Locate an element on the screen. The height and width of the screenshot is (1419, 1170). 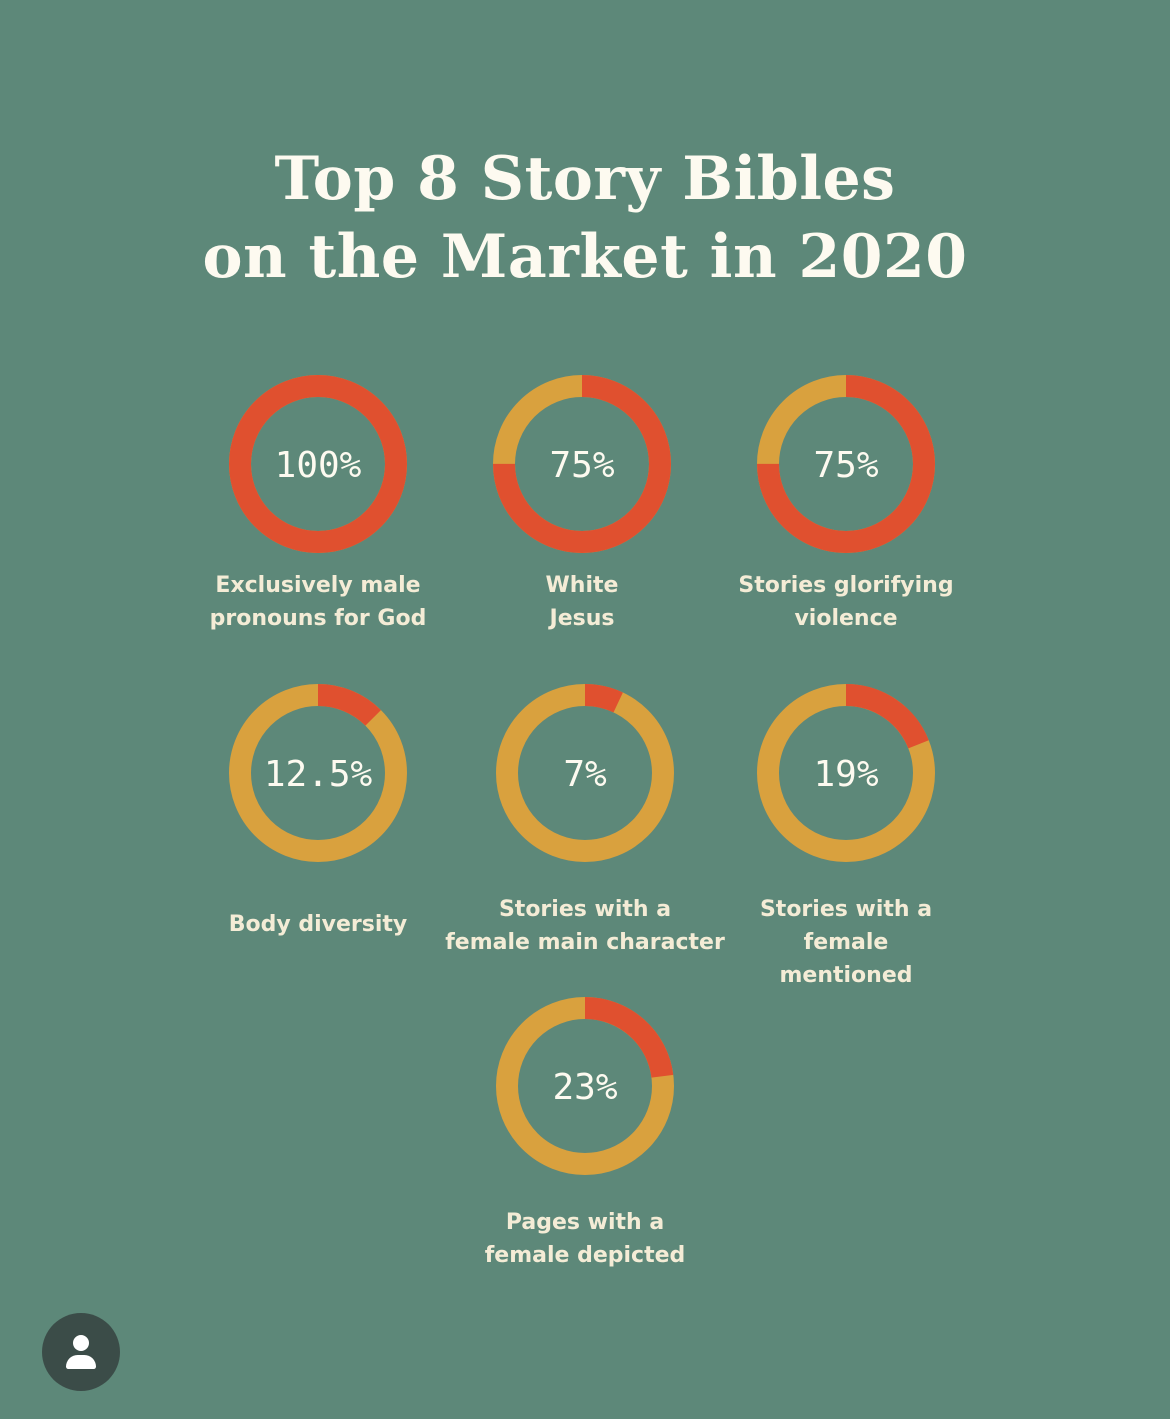
donut-1: 100% is located at coordinates (318, 464).